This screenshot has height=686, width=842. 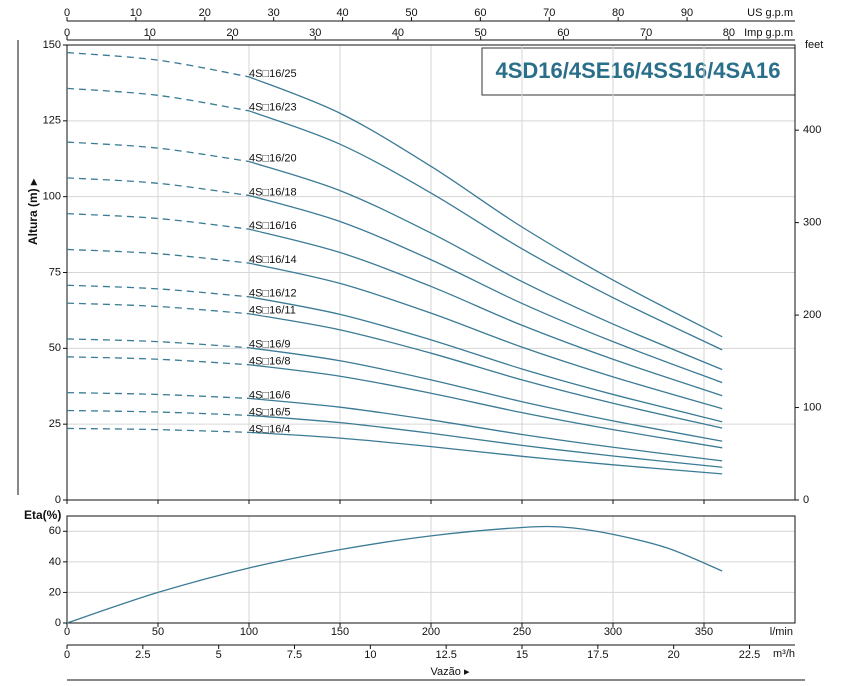 I want to click on top-axis-label: US g.p.m, so click(x=770, y=13).